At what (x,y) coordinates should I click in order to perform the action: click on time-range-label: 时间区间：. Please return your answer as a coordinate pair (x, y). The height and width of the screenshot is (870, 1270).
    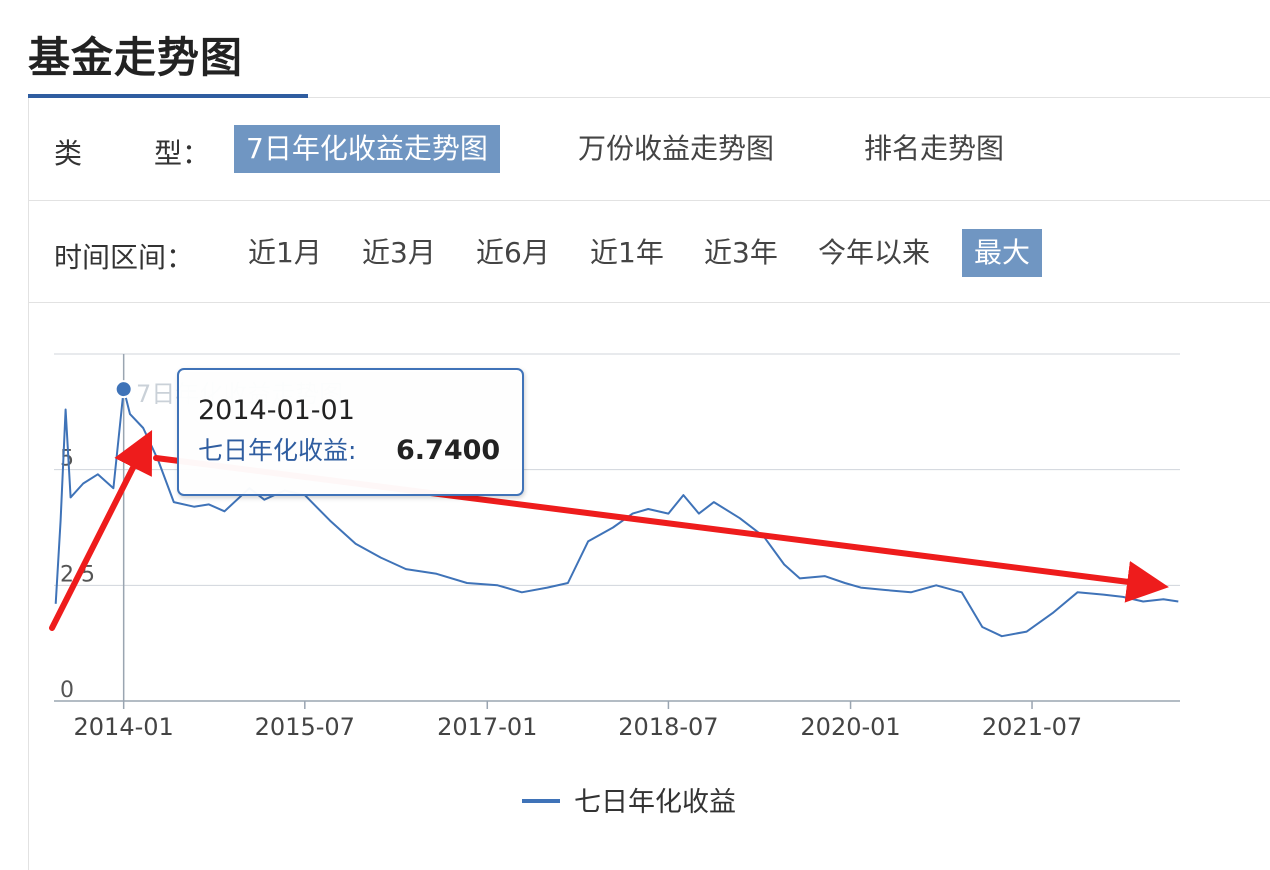
    Looking at the image, I should click on (124, 257).